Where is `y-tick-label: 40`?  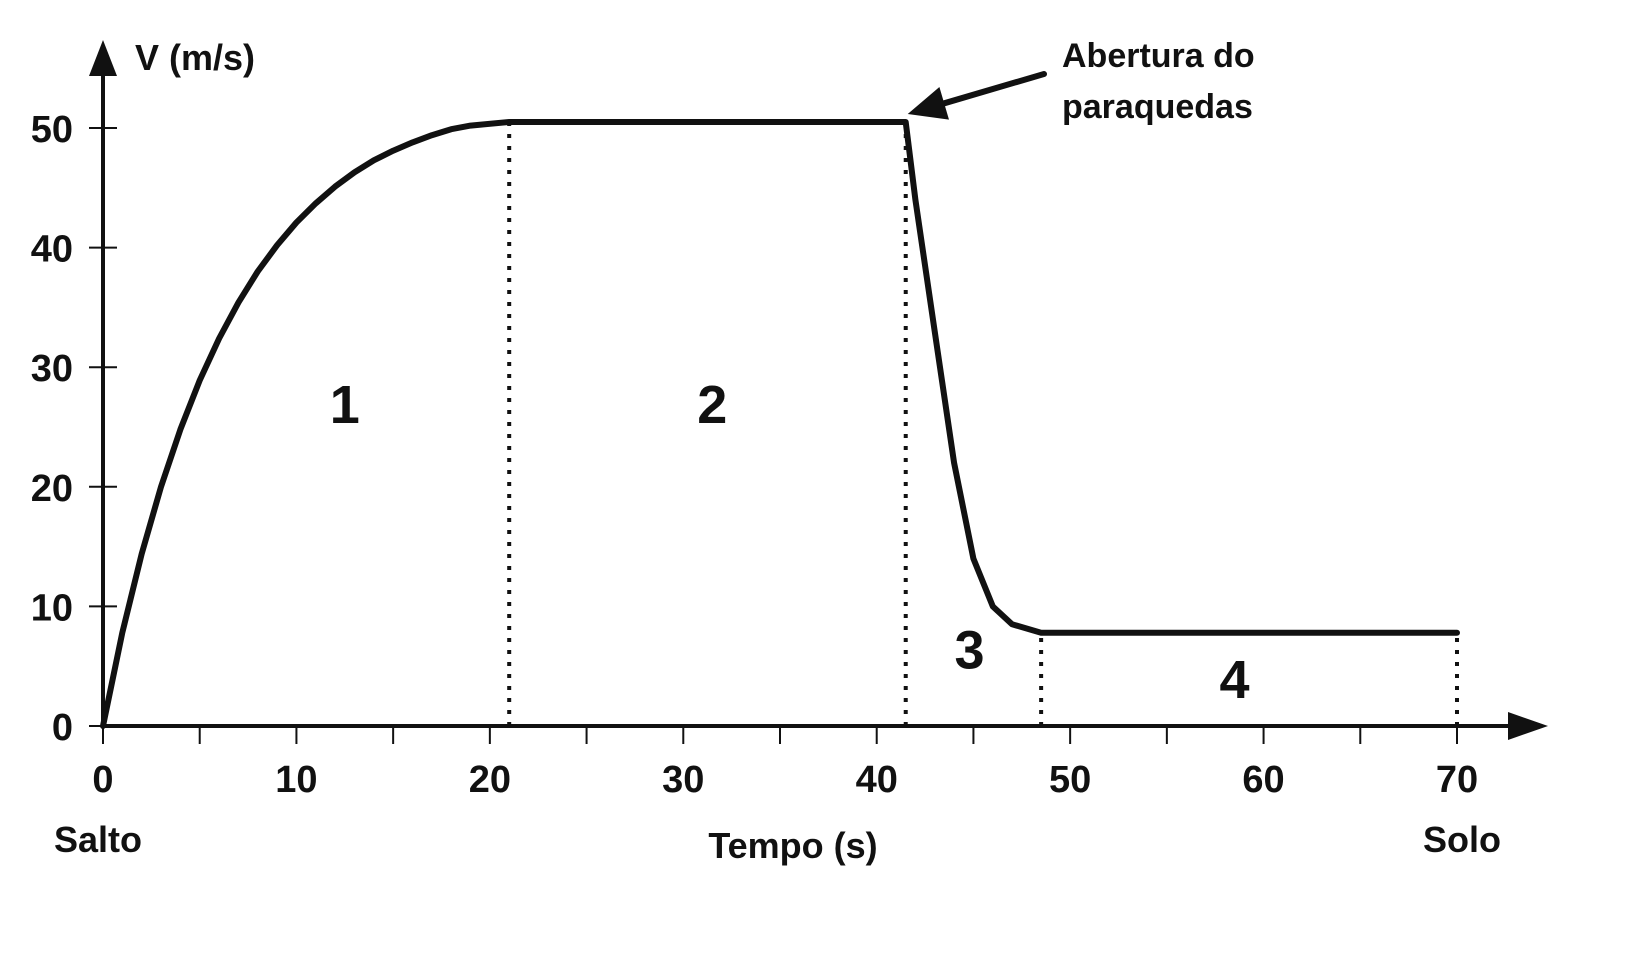
y-tick-label: 40 is located at coordinates (52, 250).